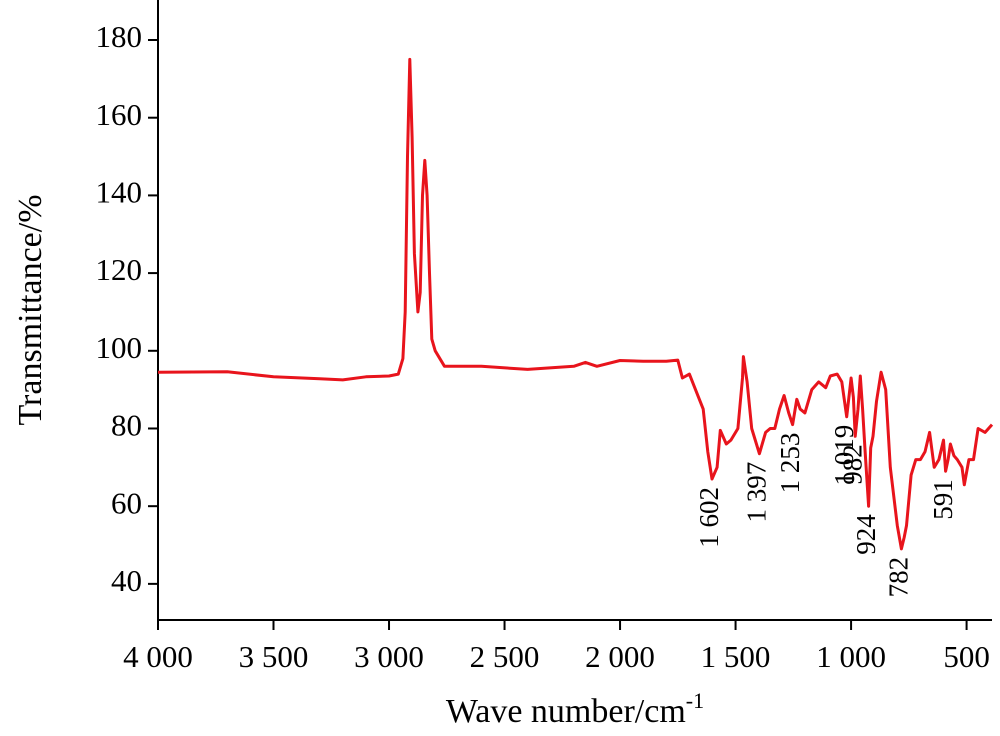 The height and width of the screenshot is (736, 1000). What do you see at coordinates (119, 347) in the screenshot?
I see `y-tick-label: 100` at bounding box center [119, 347].